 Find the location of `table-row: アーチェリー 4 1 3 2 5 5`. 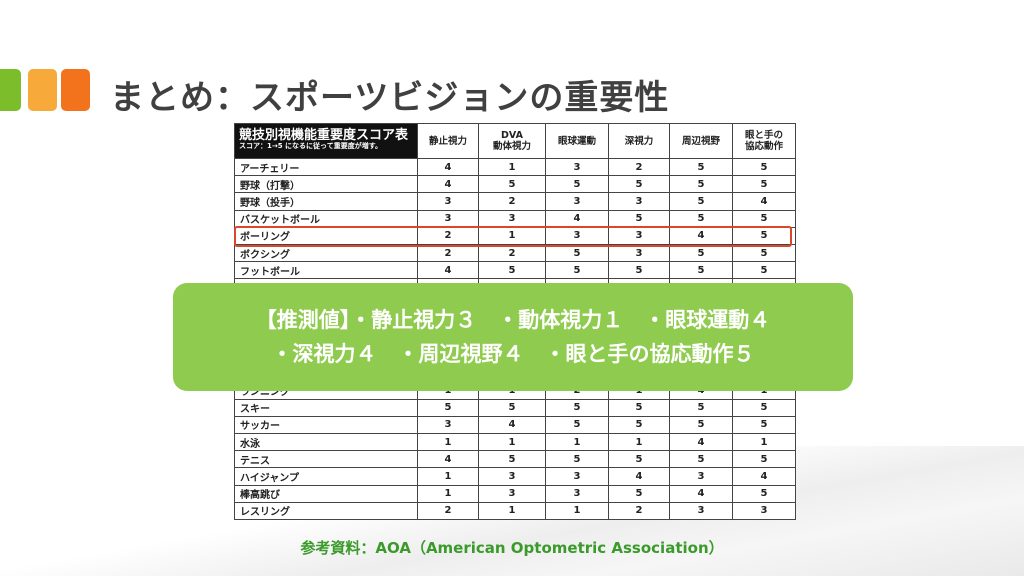

table-row: アーチェリー 4 1 3 2 5 5 is located at coordinates (515, 167).